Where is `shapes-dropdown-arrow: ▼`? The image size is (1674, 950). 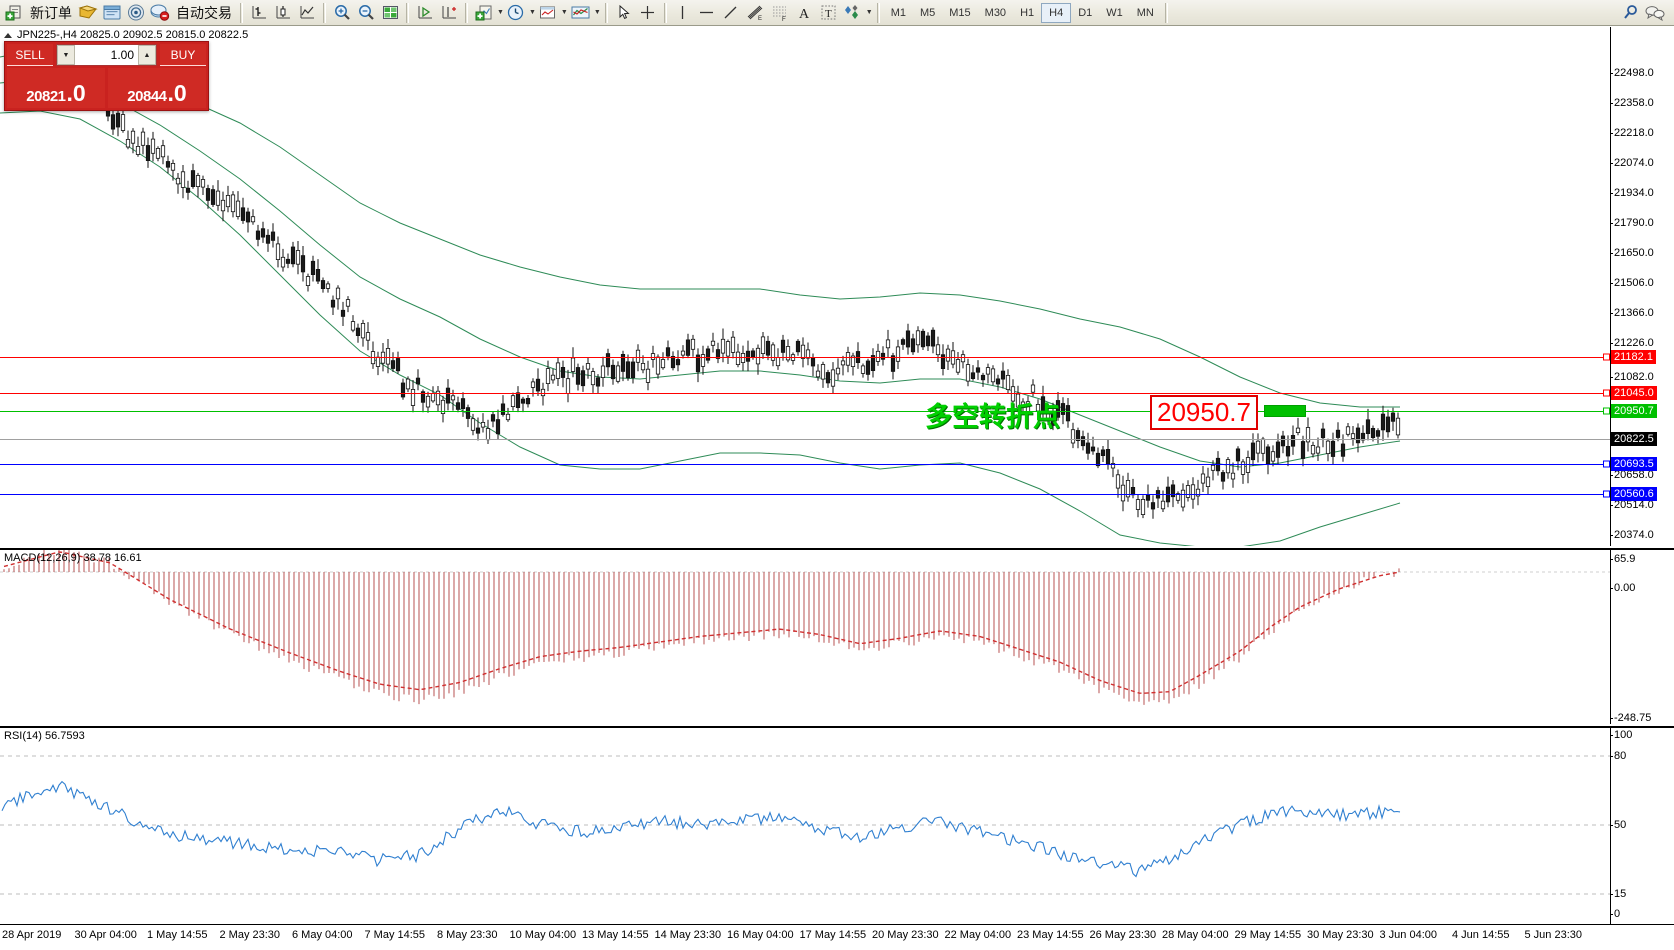 shapes-dropdown-arrow: ▼ is located at coordinates (869, 12).